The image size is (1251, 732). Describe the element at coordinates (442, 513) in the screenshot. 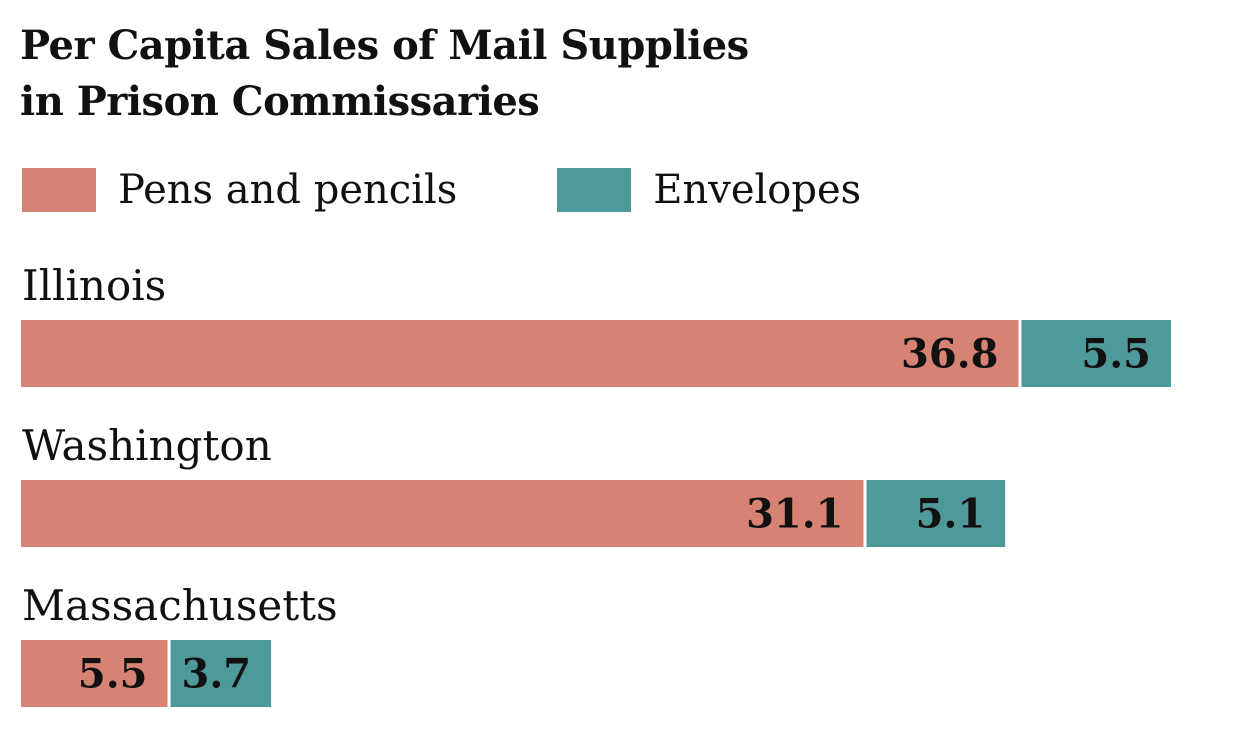

I see `bar-washington-pens-and-pencils` at that location.